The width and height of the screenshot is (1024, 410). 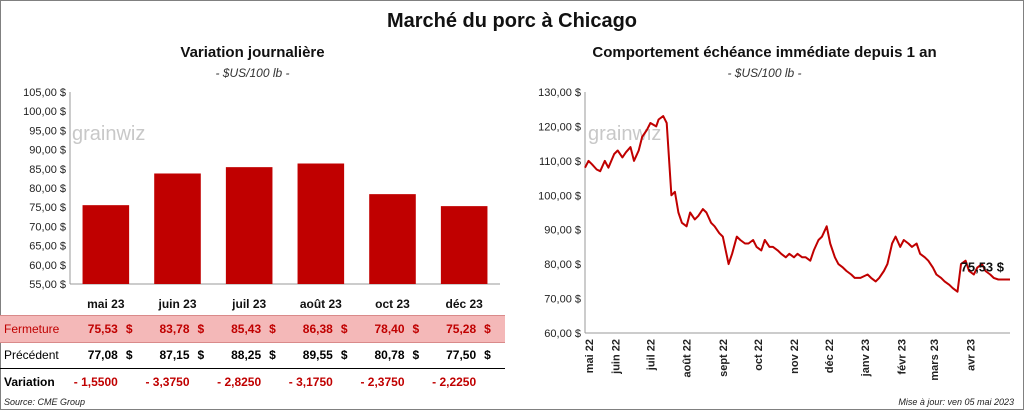 What do you see at coordinates (44, 93) in the screenshot?
I see `bar-y-tick-label: 105,00 $` at bounding box center [44, 93].